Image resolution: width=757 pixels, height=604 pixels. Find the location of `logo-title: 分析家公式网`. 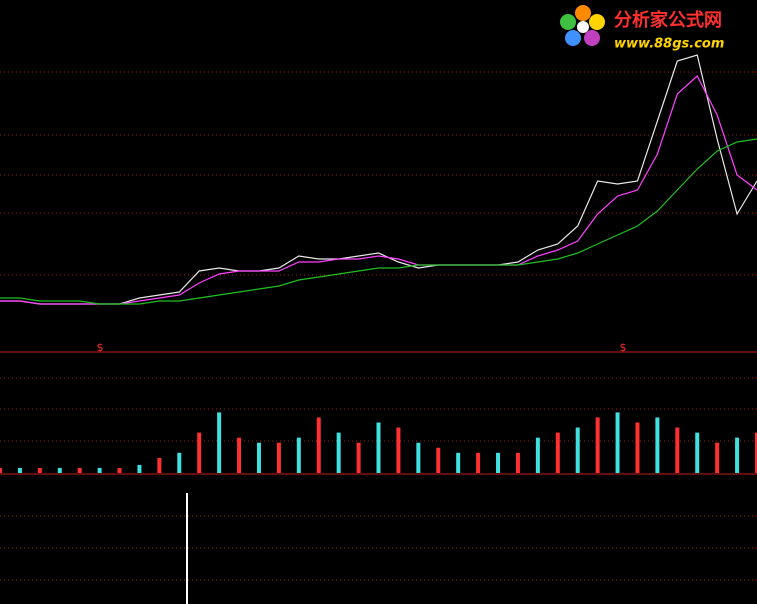

logo-title: 分析家公式网 is located at coordinates (668, 20).